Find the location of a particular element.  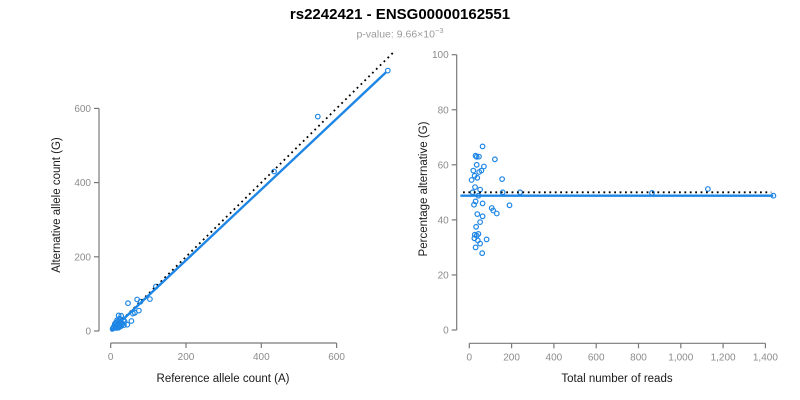

chart-subtitle: p-value: 9.66×10−3 is located at coordinates (400, 33).